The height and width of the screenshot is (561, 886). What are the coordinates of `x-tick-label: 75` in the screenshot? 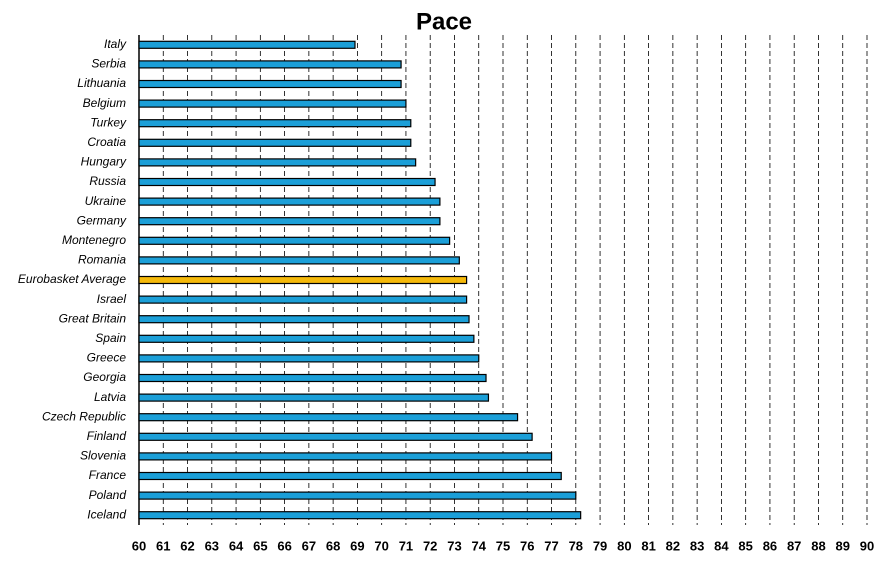 It's located at (503, 545).